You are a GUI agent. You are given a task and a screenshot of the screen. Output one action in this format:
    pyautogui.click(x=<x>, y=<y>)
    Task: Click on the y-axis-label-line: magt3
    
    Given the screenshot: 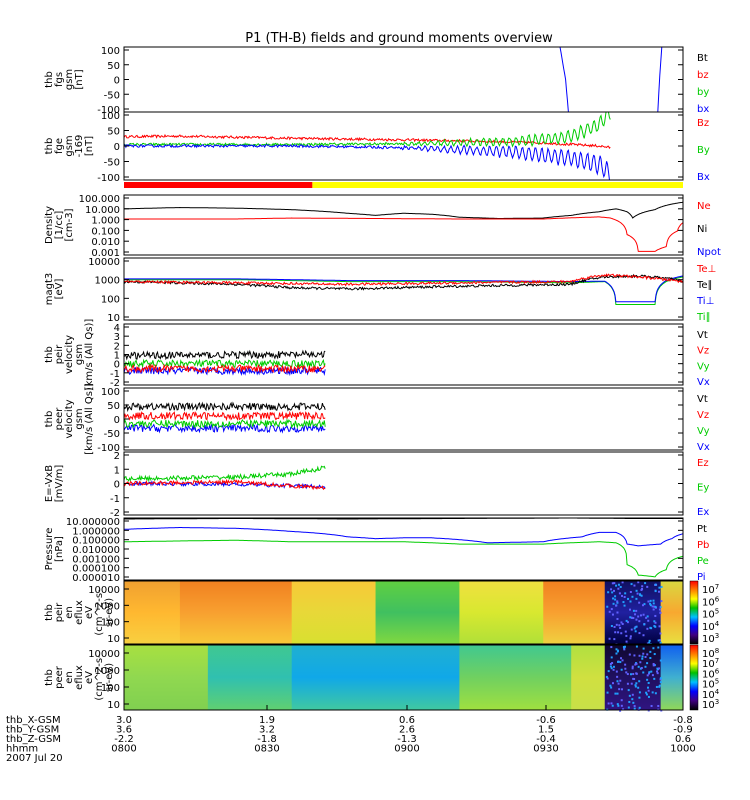 What is the action you would take?
    pyautogui.click(x=49, y=289)
    